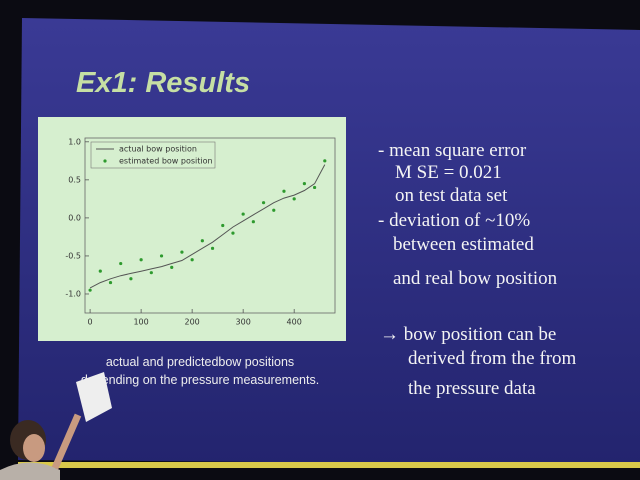 This screenshot has width=640, height=480. What do you see at coordinates (475, 278) in the screenshot?
I see `text-line: and real bow position` at bounding box center [475, 278].